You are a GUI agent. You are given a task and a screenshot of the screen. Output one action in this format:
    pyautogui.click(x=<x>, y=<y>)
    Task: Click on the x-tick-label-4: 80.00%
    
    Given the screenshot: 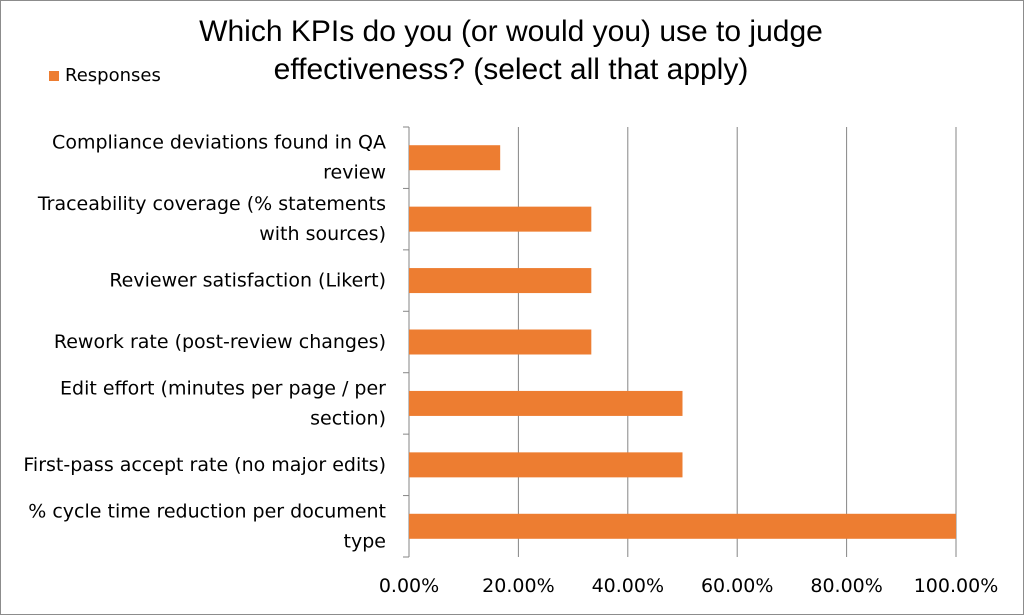 What is the action you would take?
    pyautogui.click(x=846, y=586)
    